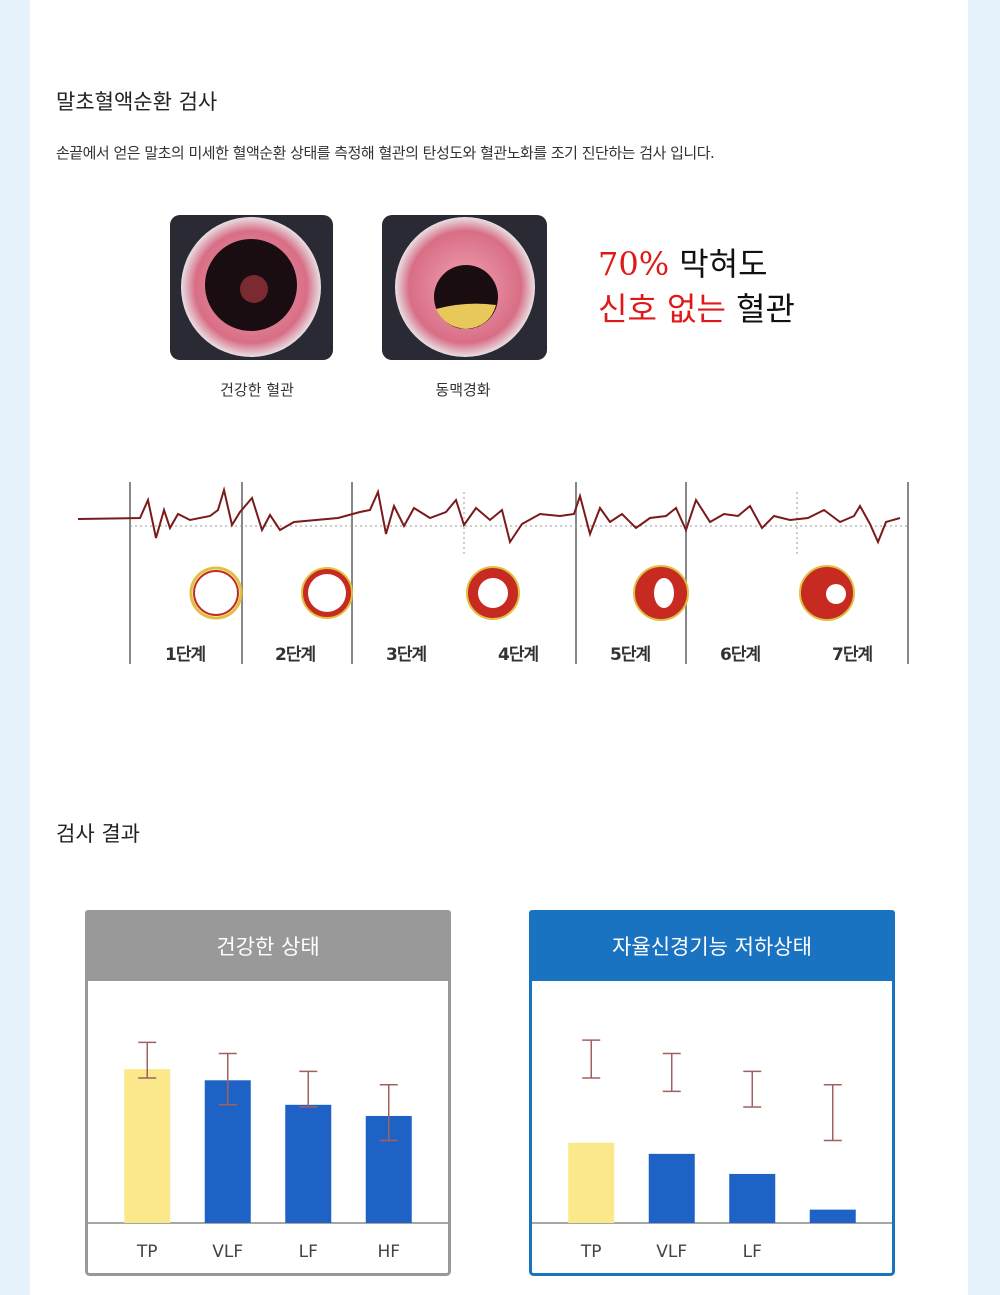 The height and width of the screenshot is (1295, 1000). What do you see at coordinates (406, 655) in the screenshot?
I see `stage-label: 3단계` at bounding box center [406, 655].